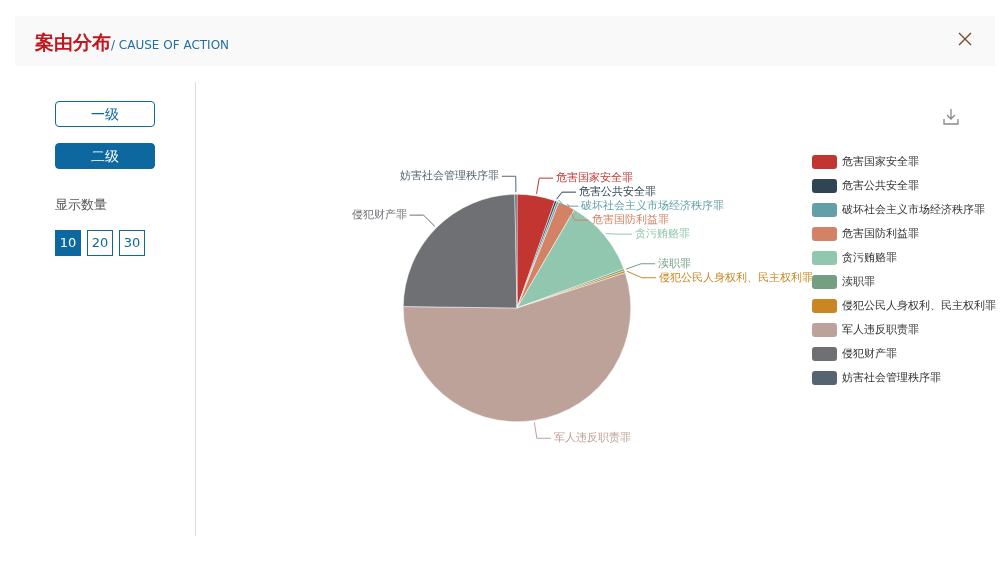  What do you see at coordinates (68, 243) in the screenshot?
I see `text: 10` at bounding box center [68, 243].